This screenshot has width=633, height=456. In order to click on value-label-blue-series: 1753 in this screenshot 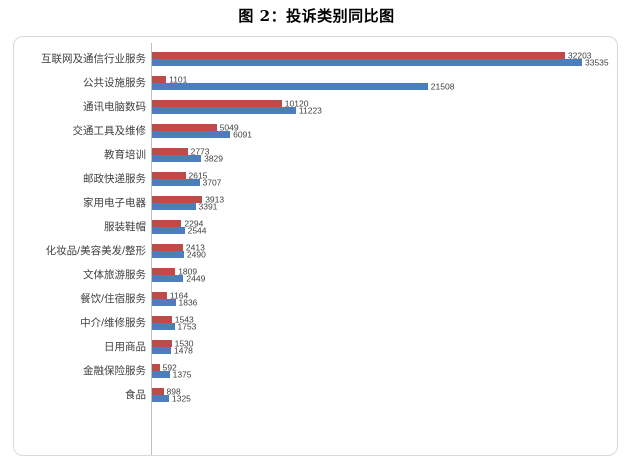, I will do `click(187, 326)`.